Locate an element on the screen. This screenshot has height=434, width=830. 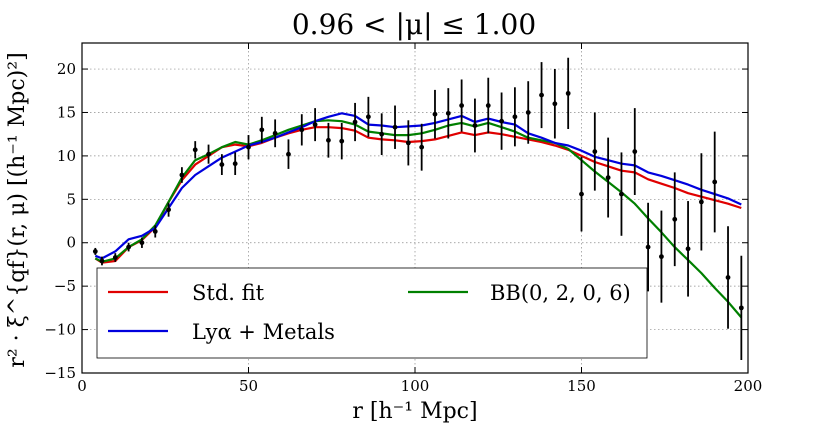
y-tick-label: 20 is located at coordinates (66, 69).